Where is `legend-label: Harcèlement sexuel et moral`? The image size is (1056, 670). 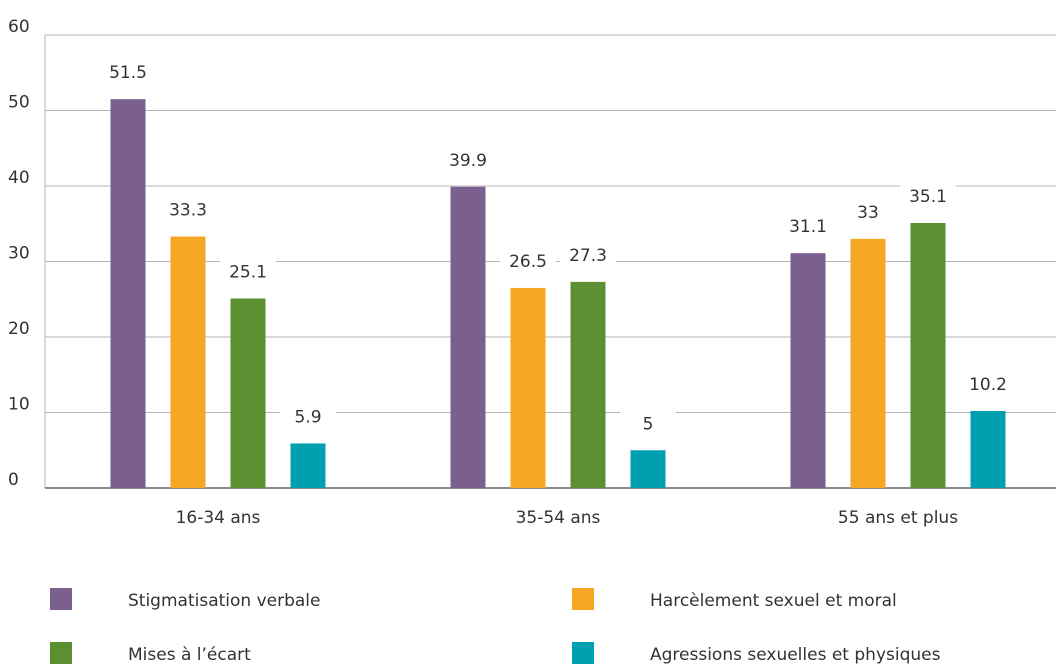
legend-label: Harcèlement sexuel et moral is located at coordinates (773, 601).